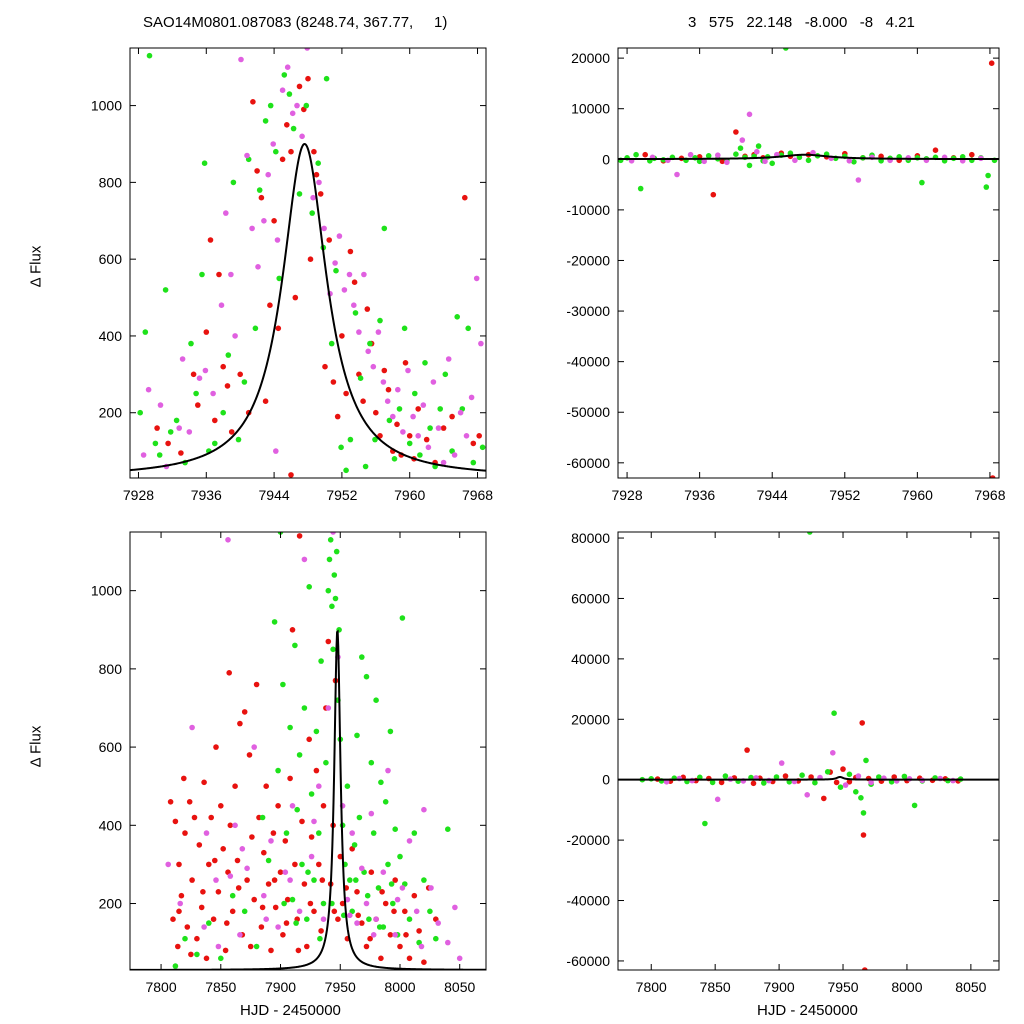  Describe the element at coordinates (220, 987) in the screenshot. I see `x-tick-label: 7850` at that location.